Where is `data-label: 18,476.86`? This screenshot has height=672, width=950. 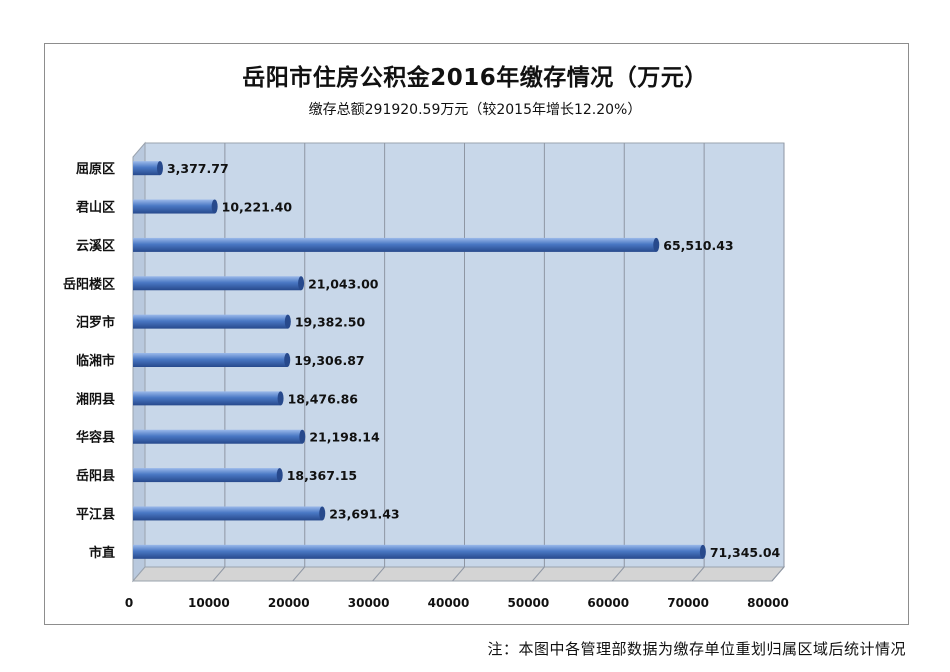 data-label: 18,476.86 is located at coordinates (323, 398).